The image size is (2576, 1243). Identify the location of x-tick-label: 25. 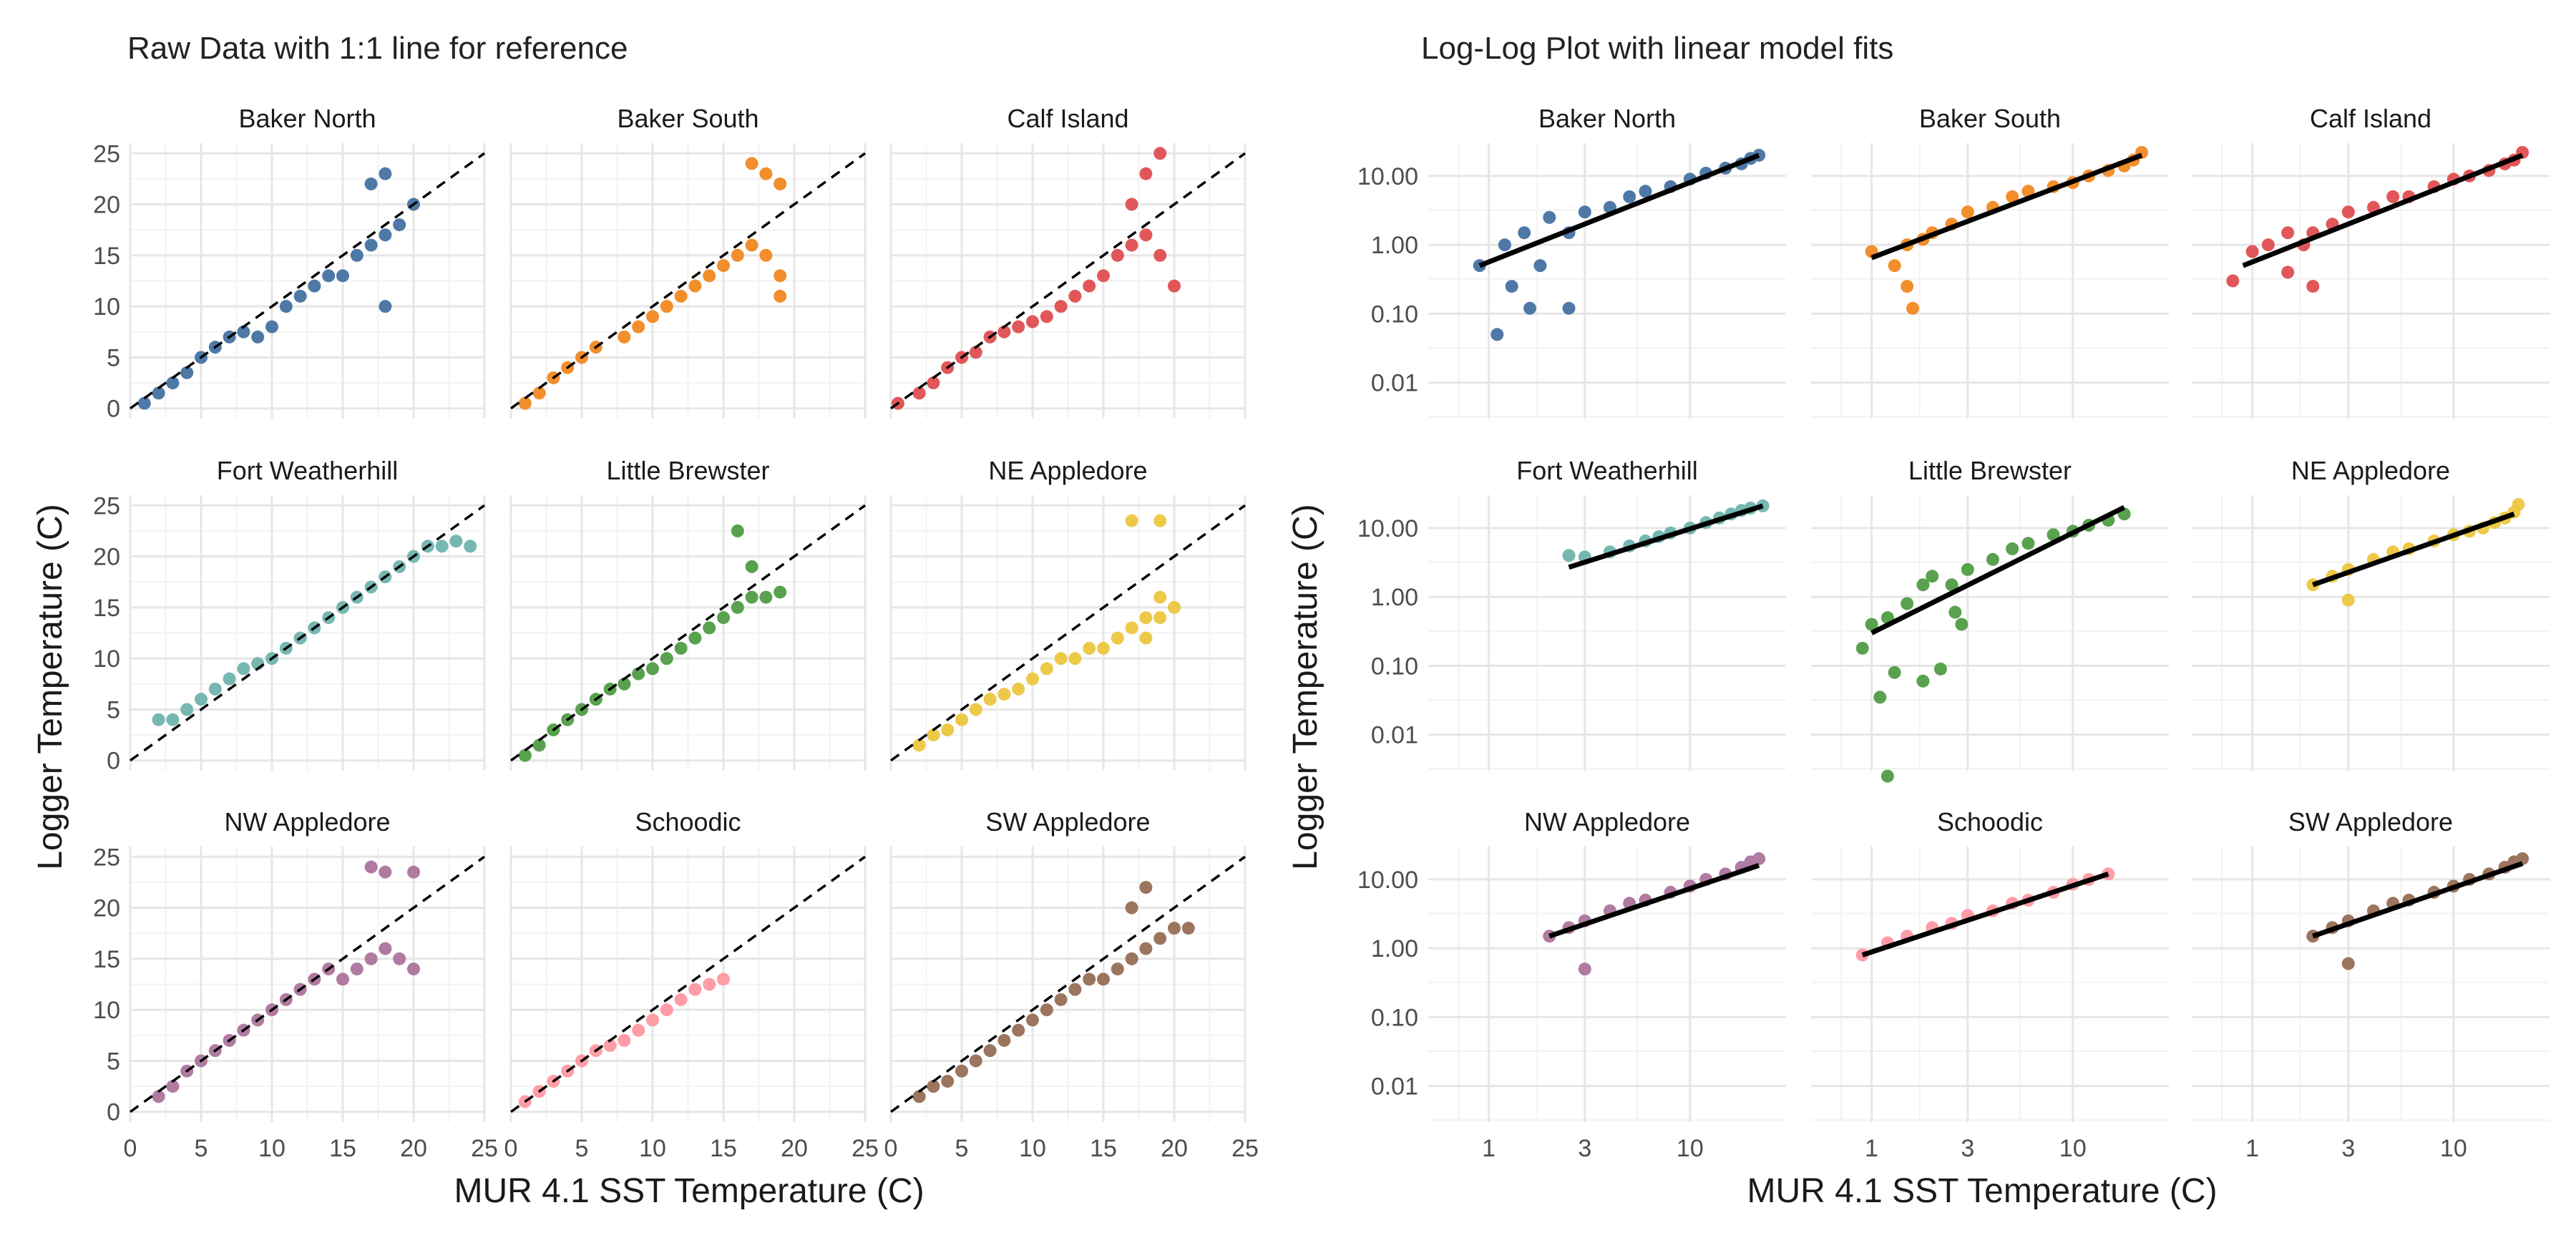
(1245, 1148).